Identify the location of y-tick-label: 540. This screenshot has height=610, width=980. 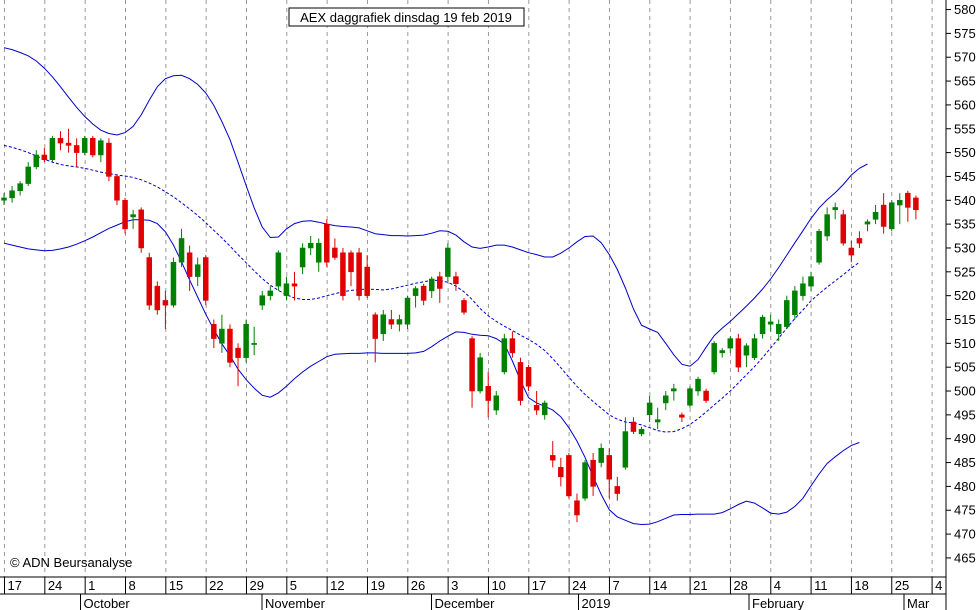
(965, 200).